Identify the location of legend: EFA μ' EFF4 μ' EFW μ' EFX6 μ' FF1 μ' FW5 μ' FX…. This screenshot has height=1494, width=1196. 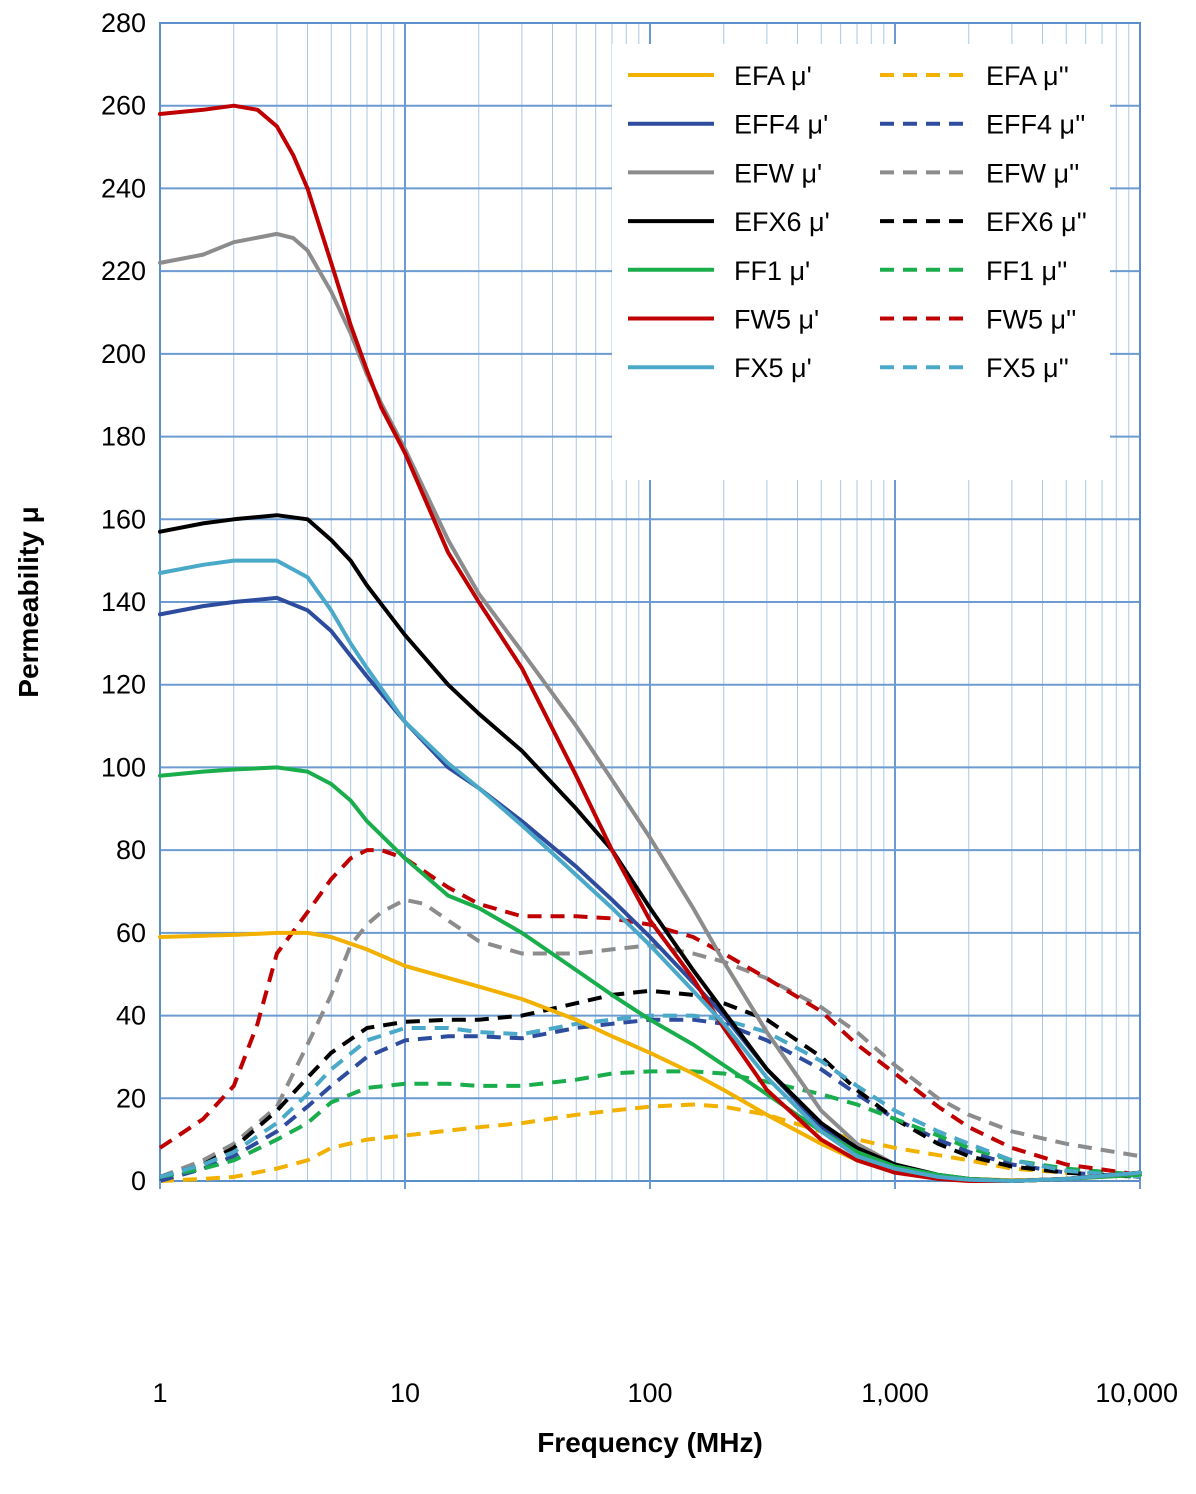
(861, 262).